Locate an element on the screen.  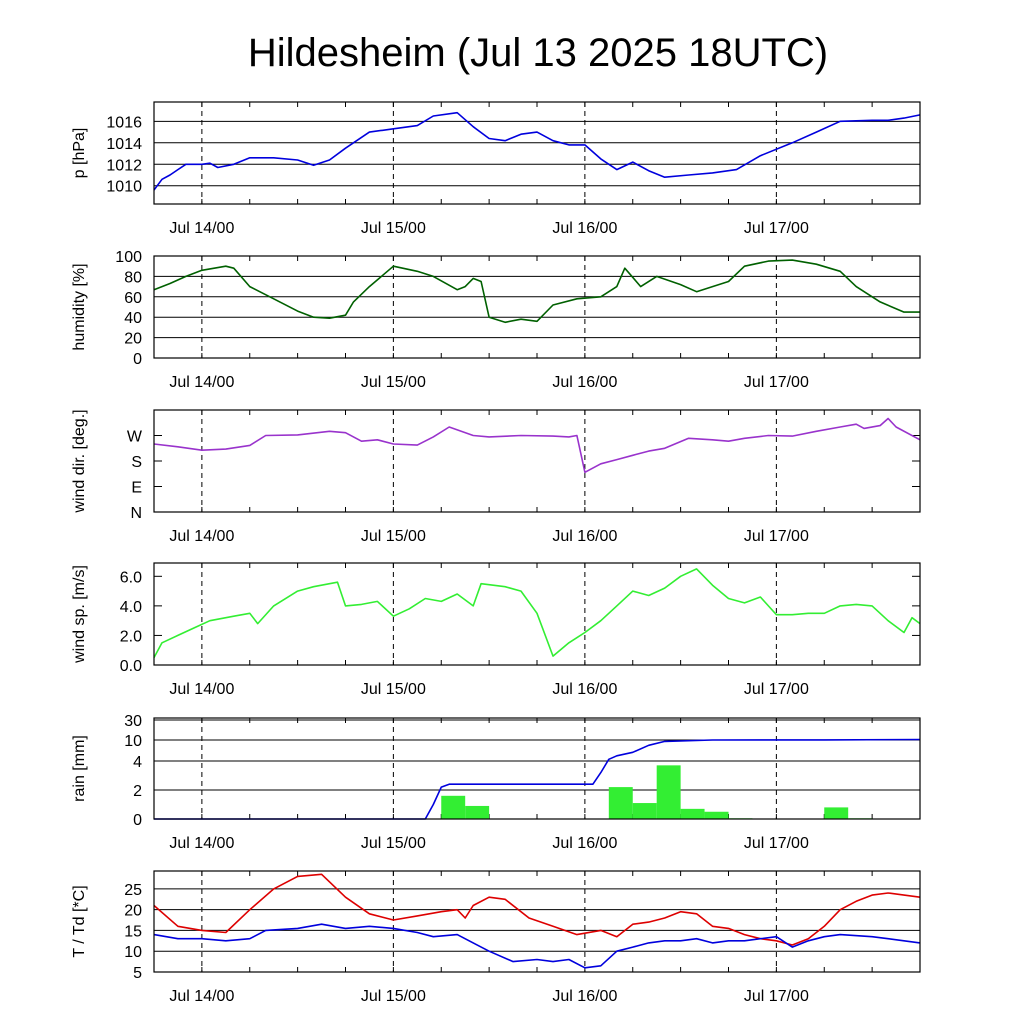
y-axis-label: wind dir. [deg.] is located at coordinates (79, 461).